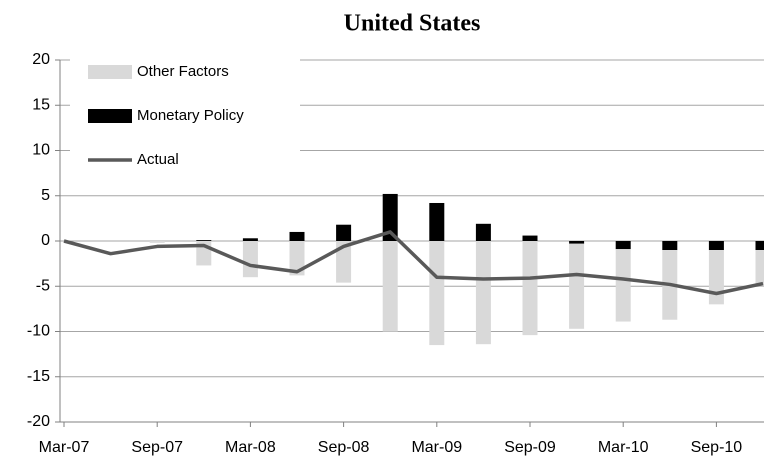 The width and height of the screenshot is (764, 468). Describe the element at coordinates (623, 447) in the screenshot. I see `x-tick-label: Mar-10` at that location.